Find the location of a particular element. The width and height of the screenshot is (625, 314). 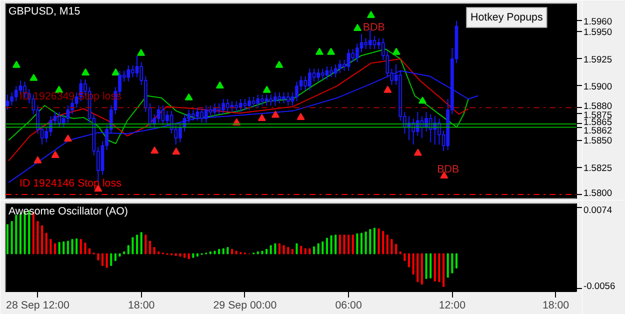

y-tick-label: 0.0074 is located at coordinates (598, 209).